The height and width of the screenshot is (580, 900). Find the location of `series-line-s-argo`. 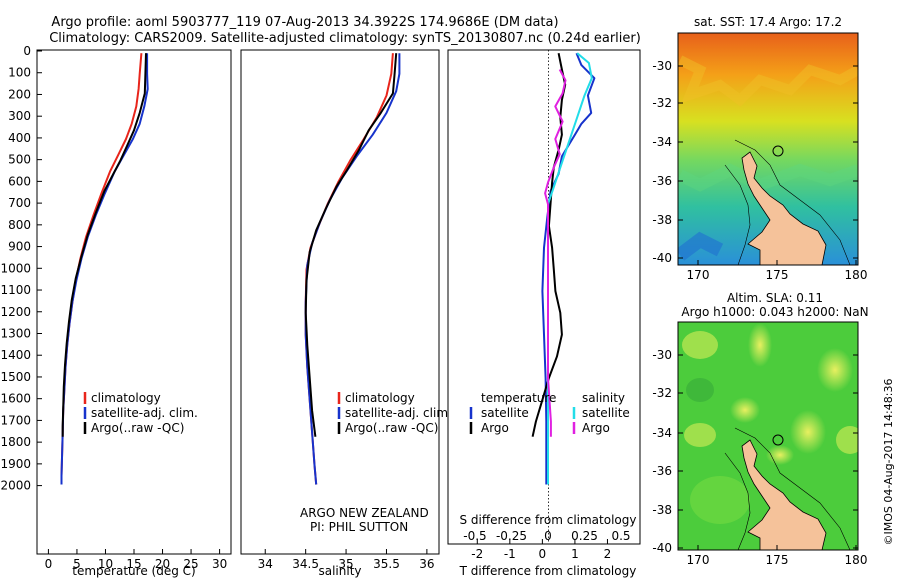

series-line-s-argo is located at coordinates (555, 253).